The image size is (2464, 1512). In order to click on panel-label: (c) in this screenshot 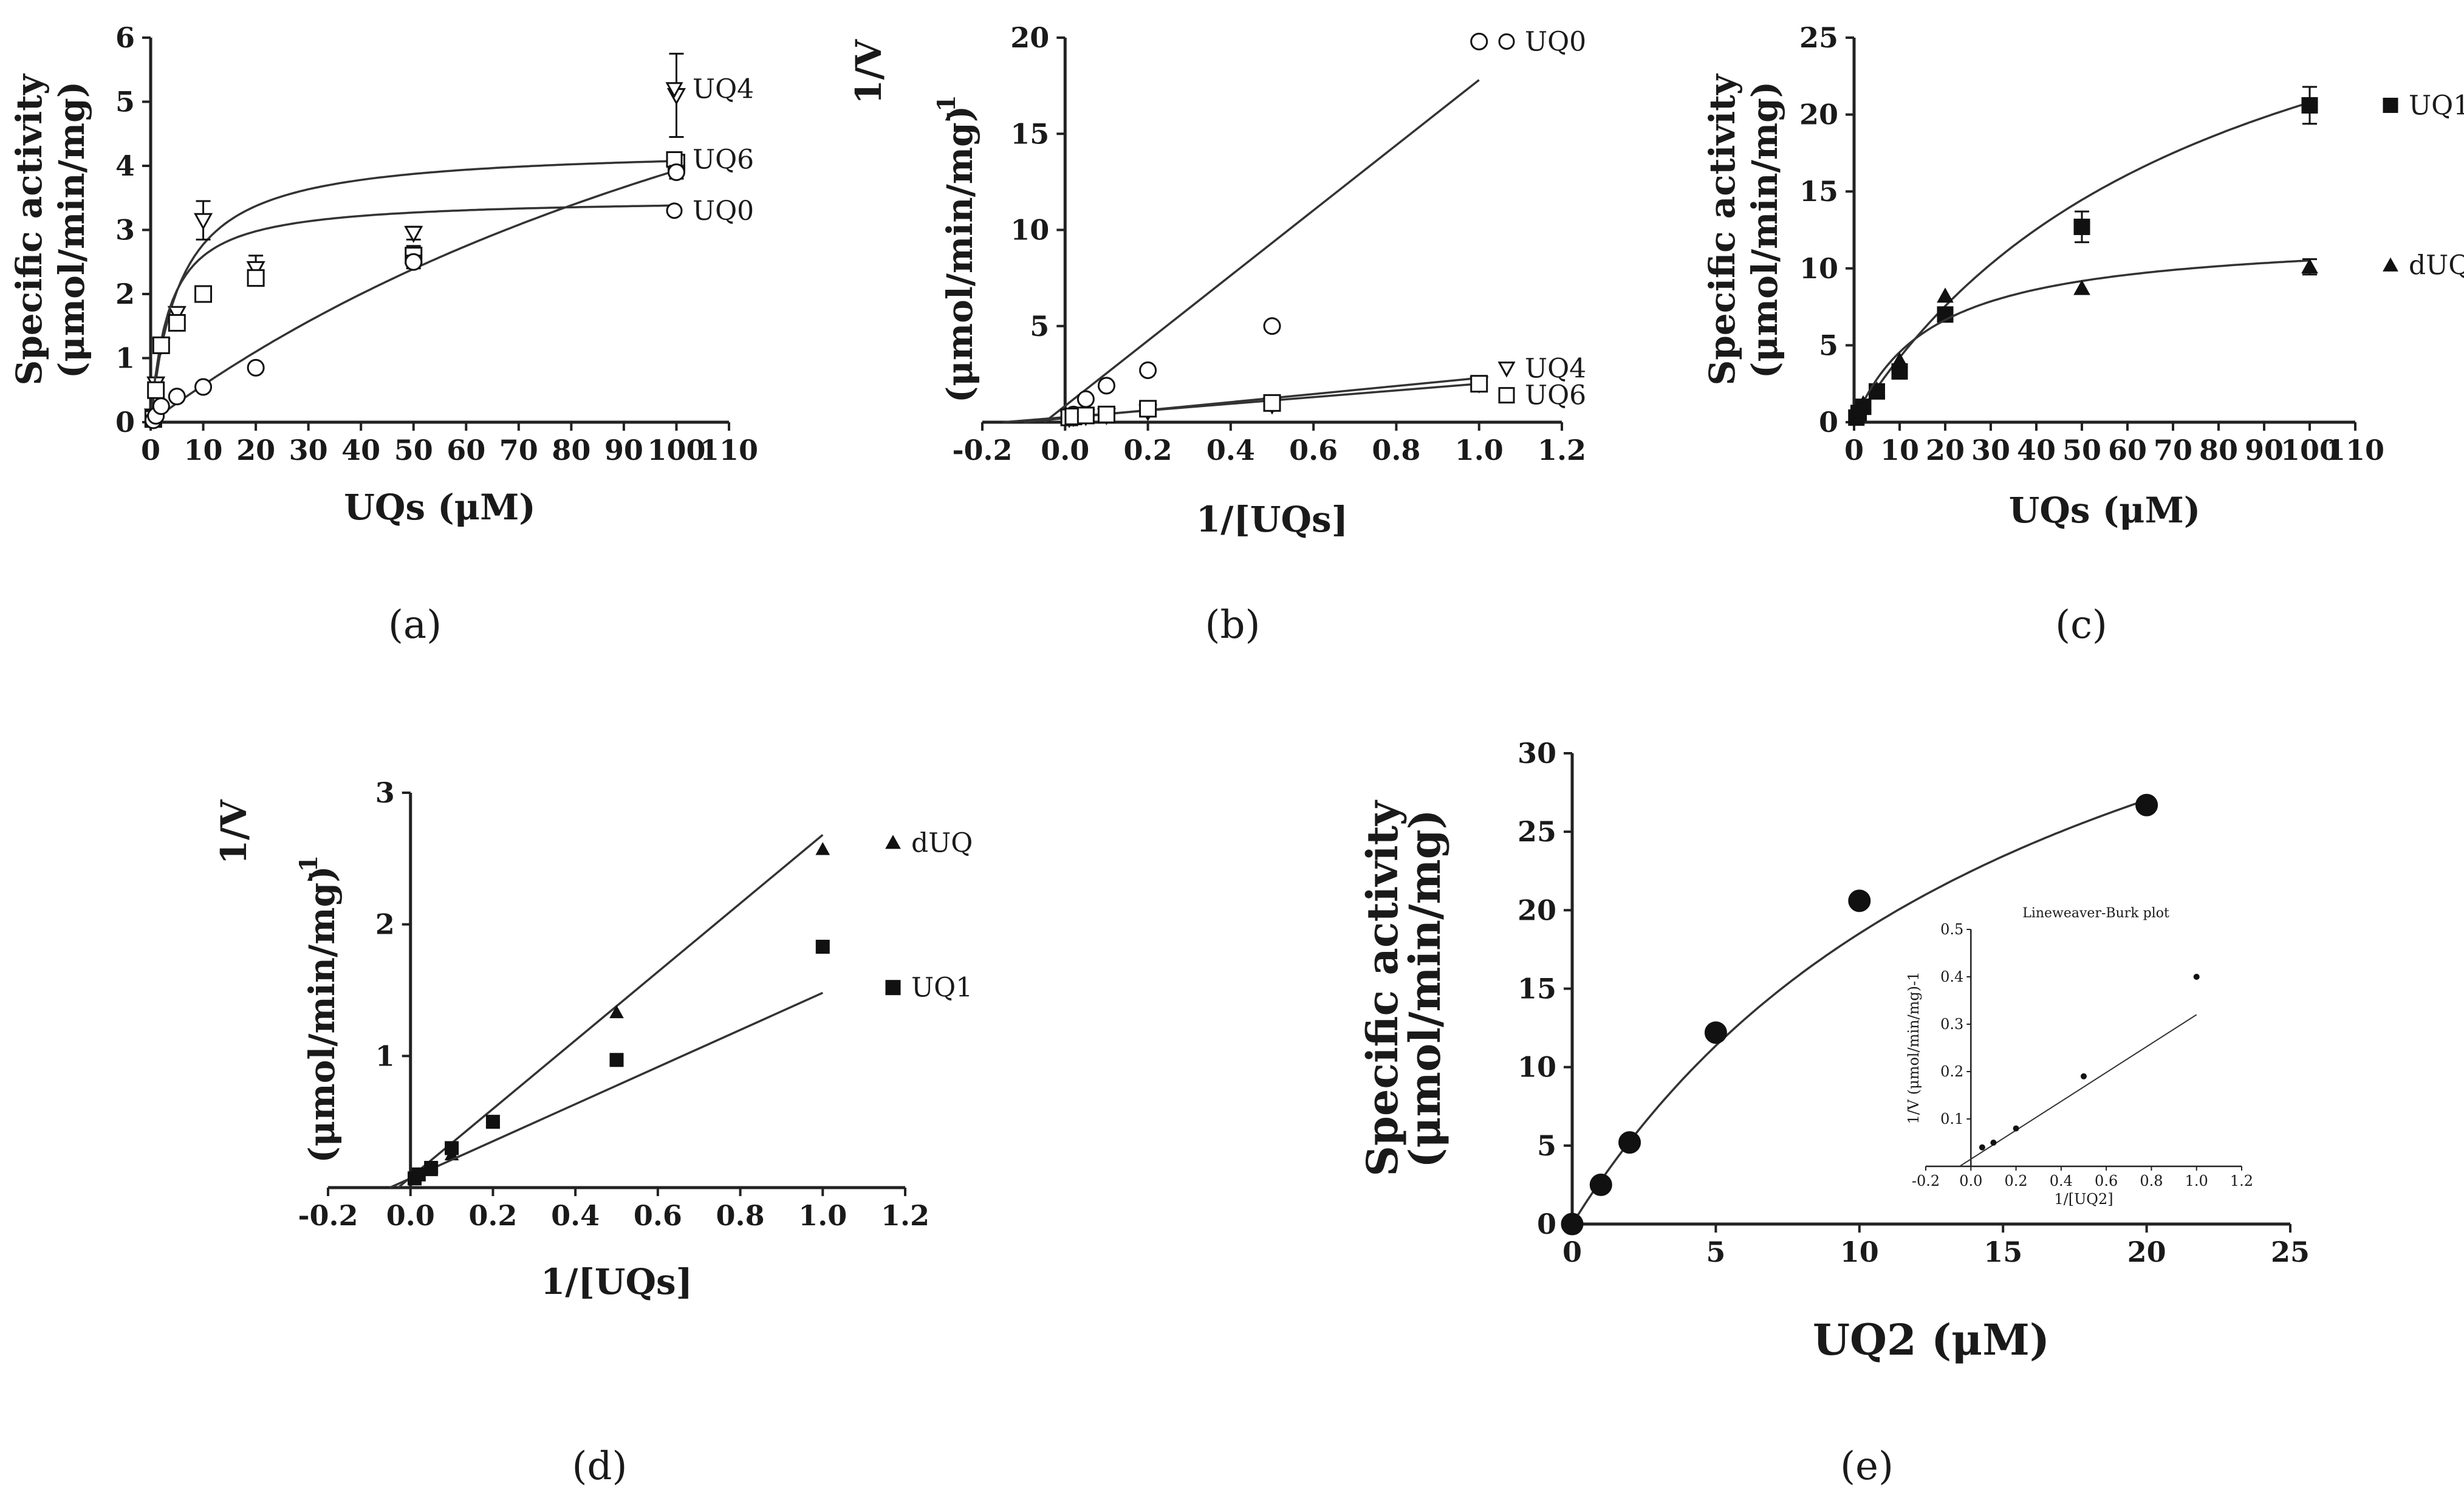, I will do `click(2081, 625)`.